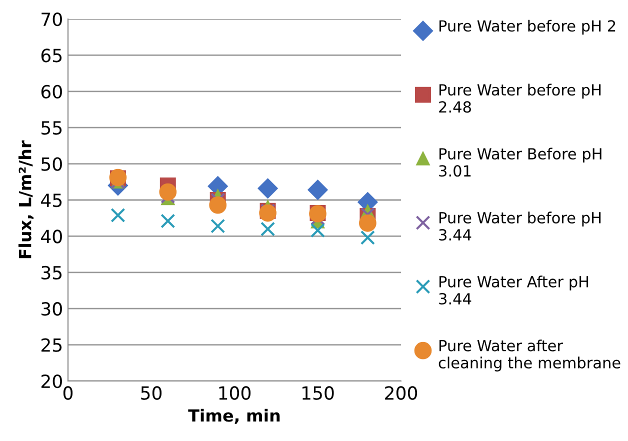 Image resolution: width=628 pixels, height=441 pixels. What do you see at coordinates (26, 199) in the screenshot?
I see `y-axis-title: Flux, L/m²/hr` at bounding box center [26, 199].